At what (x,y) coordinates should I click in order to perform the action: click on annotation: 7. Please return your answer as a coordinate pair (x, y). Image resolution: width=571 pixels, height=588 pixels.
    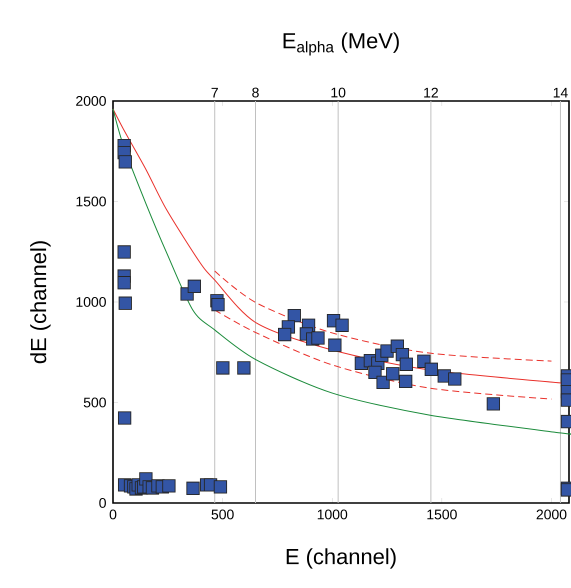
    Looking at the image, I should click on (215, 93).